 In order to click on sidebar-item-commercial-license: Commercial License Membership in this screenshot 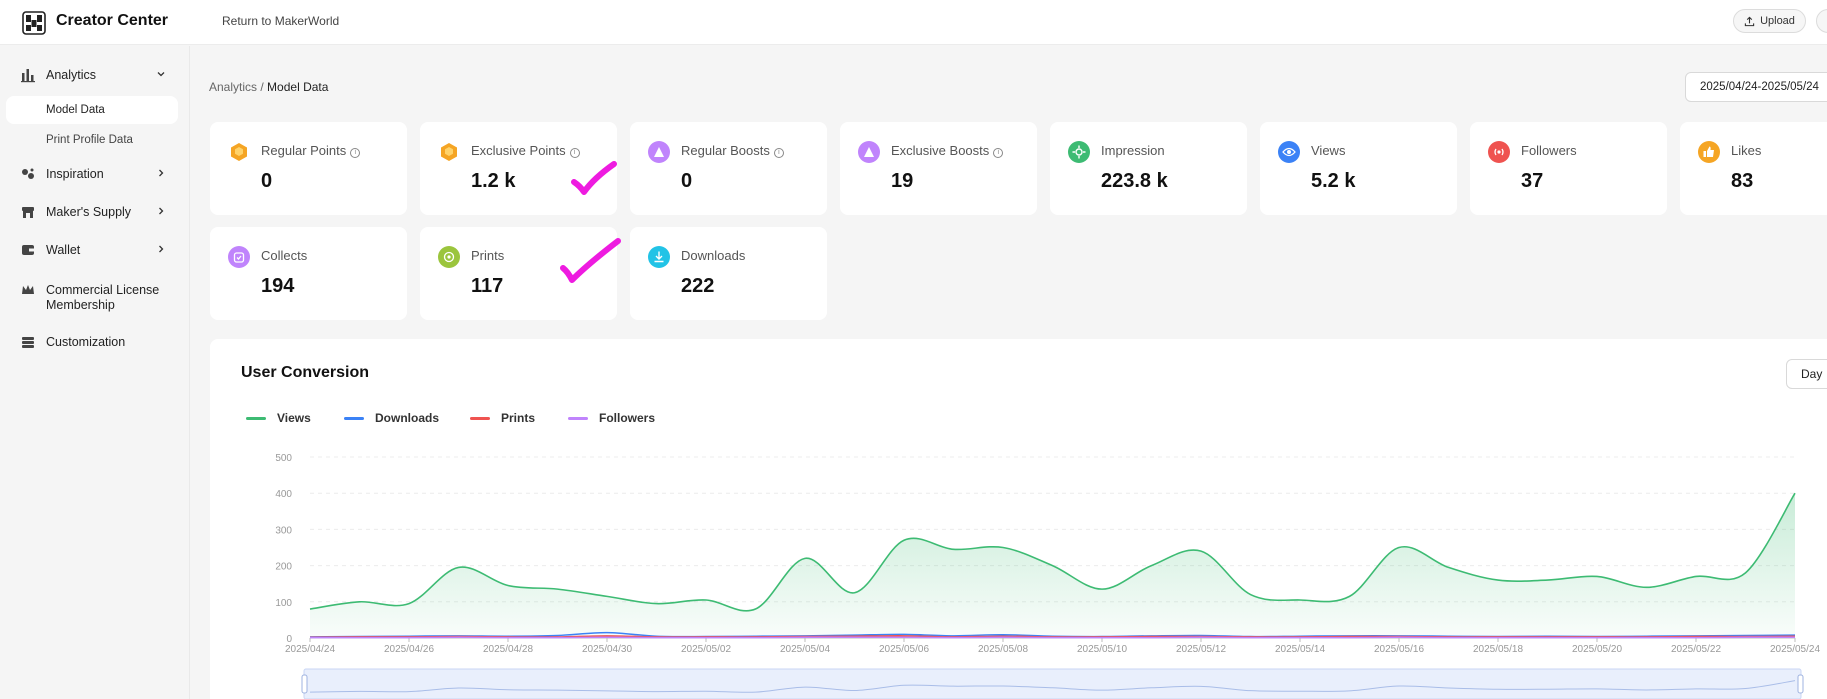, I will do `click(95, 299)`.